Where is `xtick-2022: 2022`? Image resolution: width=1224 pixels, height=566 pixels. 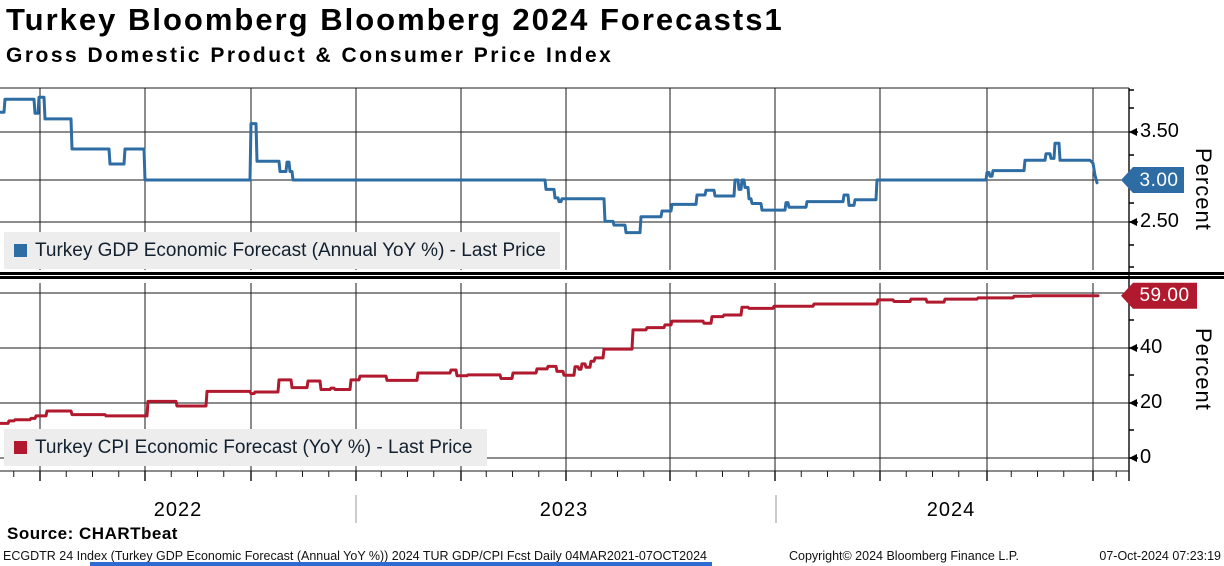 xtick-2022: 2022 is located at coordinates (178, 510).